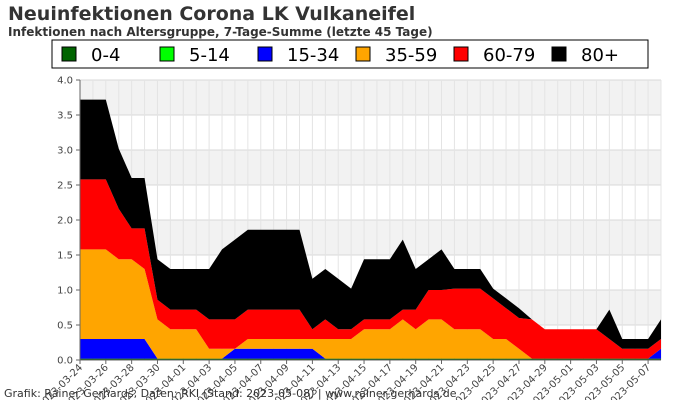  I want to click on legend-label-35-59: 35-59, so click(411, 55).